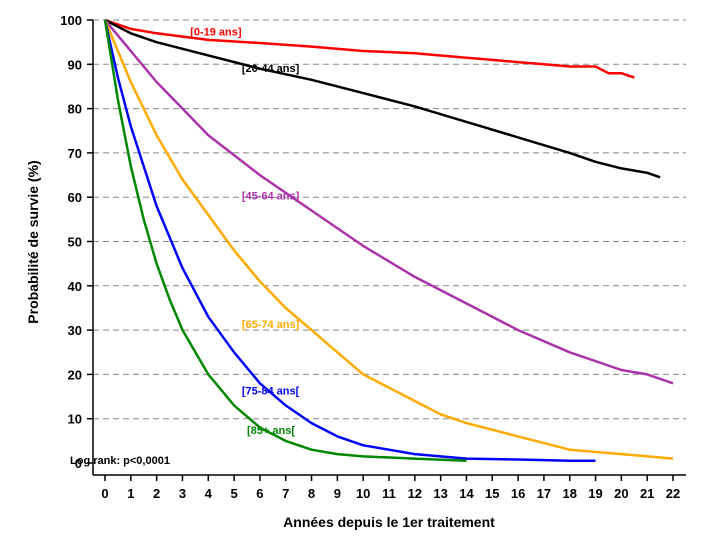 Image resolution: width=725 pixels, height=547 pixels. I want to click on x-tick-label: 16, so click(518, 493).